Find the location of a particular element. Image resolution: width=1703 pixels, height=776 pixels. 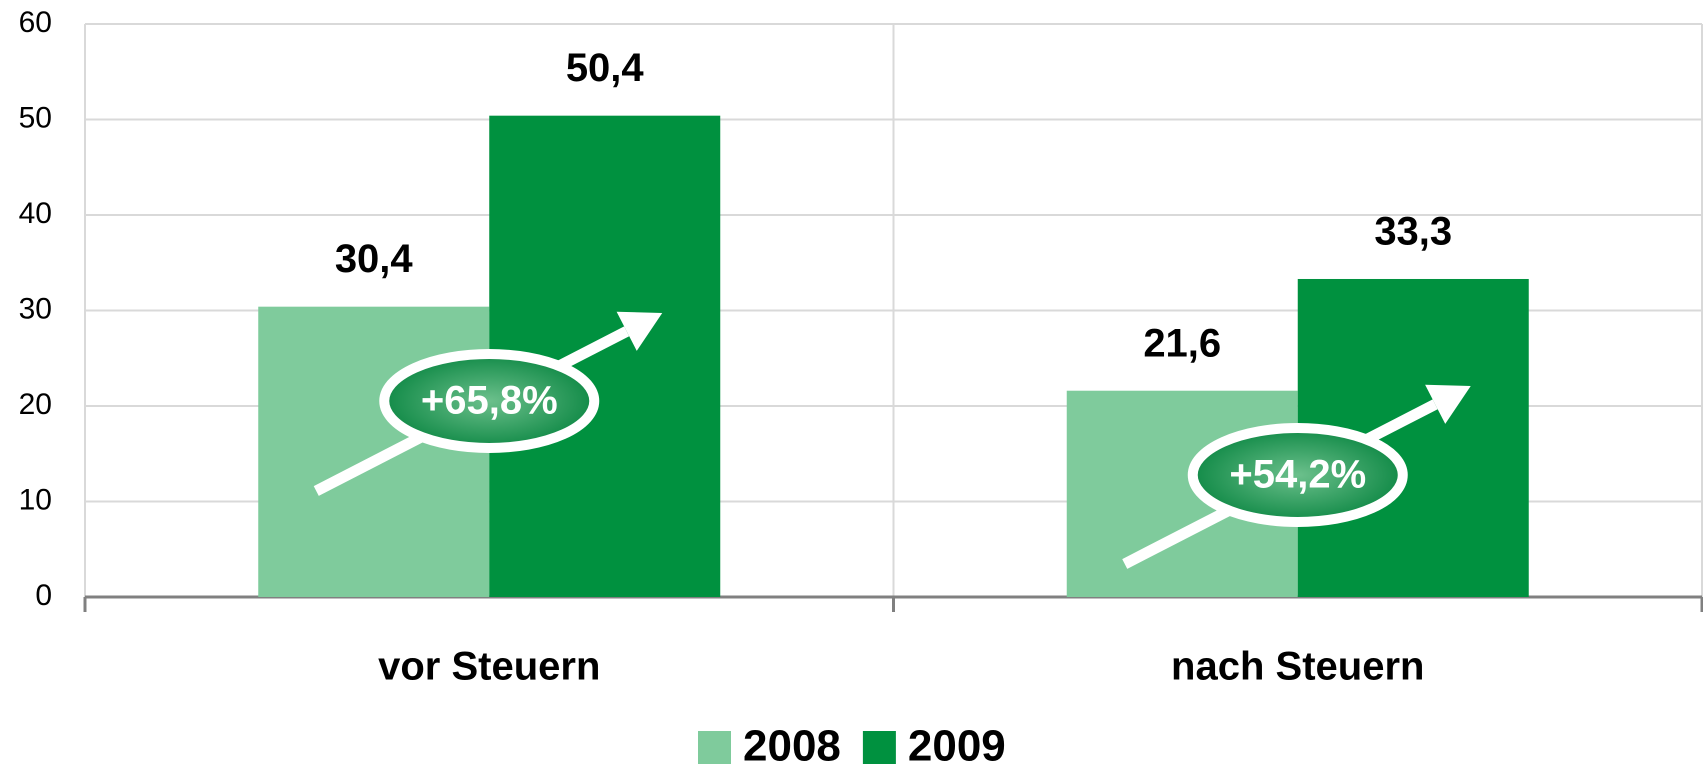

data-label: 50,4 is located at coordinates (605, 68).